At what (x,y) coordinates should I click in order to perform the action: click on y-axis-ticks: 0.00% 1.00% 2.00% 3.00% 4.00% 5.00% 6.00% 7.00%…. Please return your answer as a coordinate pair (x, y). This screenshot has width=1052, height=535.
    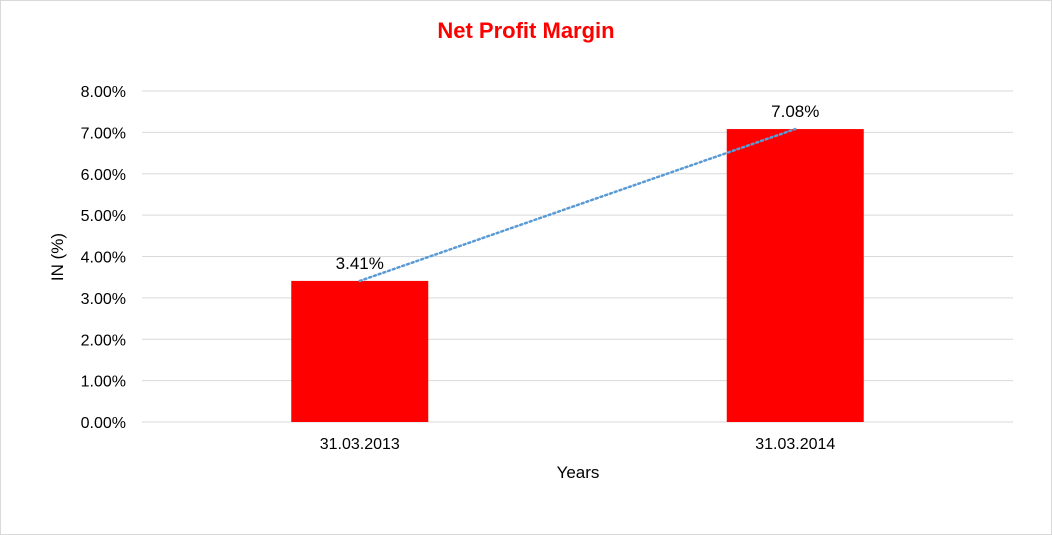
    Looking at the image, I should click on (103, 258).